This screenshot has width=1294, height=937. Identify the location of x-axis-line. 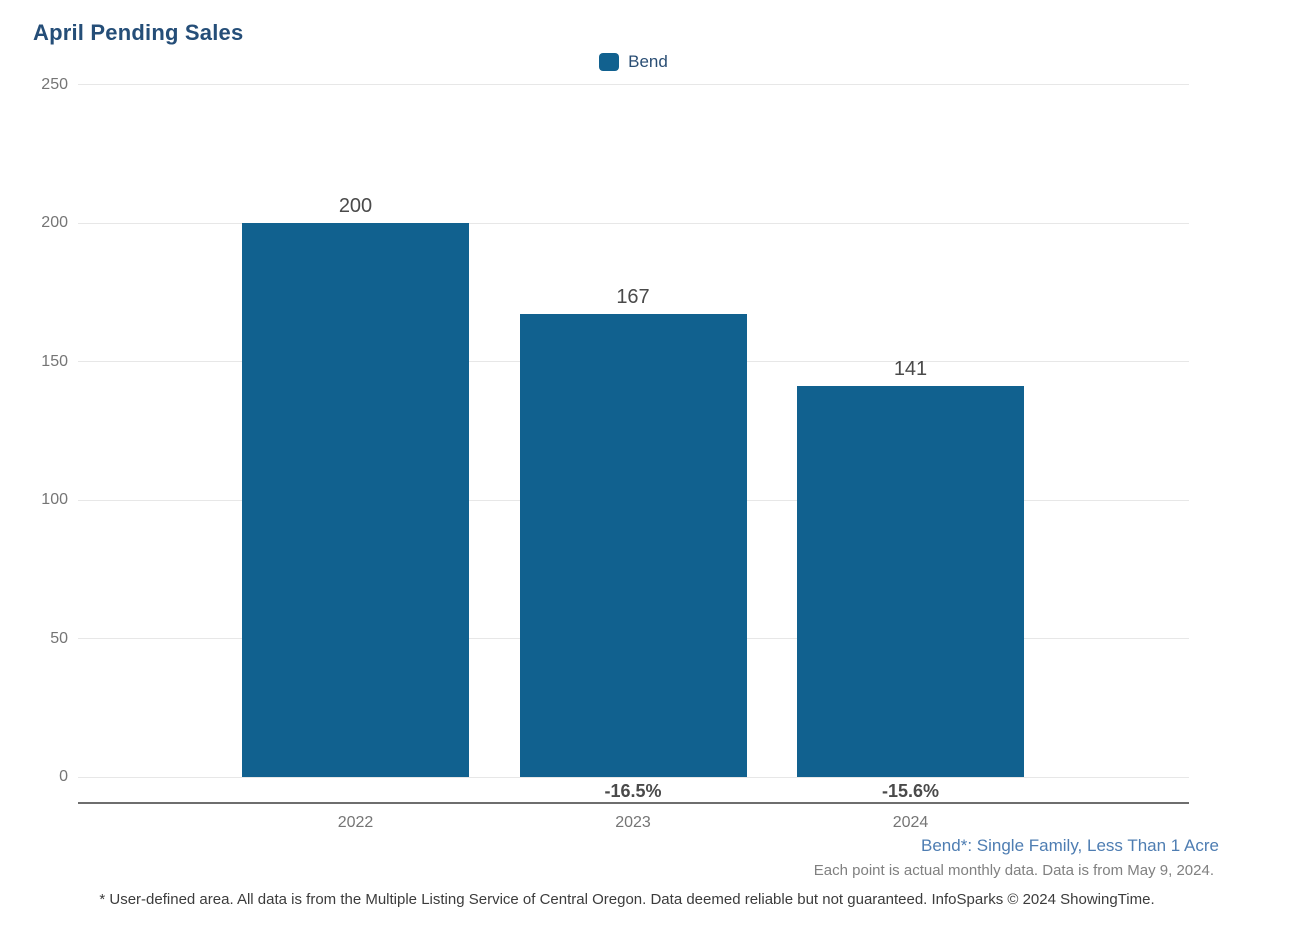
(633, 803).